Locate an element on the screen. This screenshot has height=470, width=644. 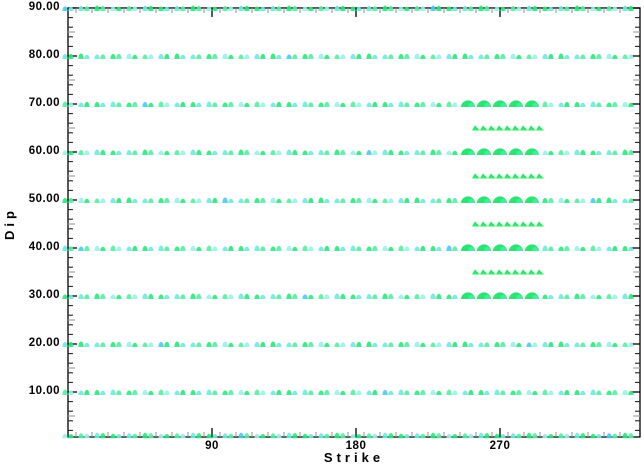
x-axis-title: Strike is located at coordinates (354, 457).